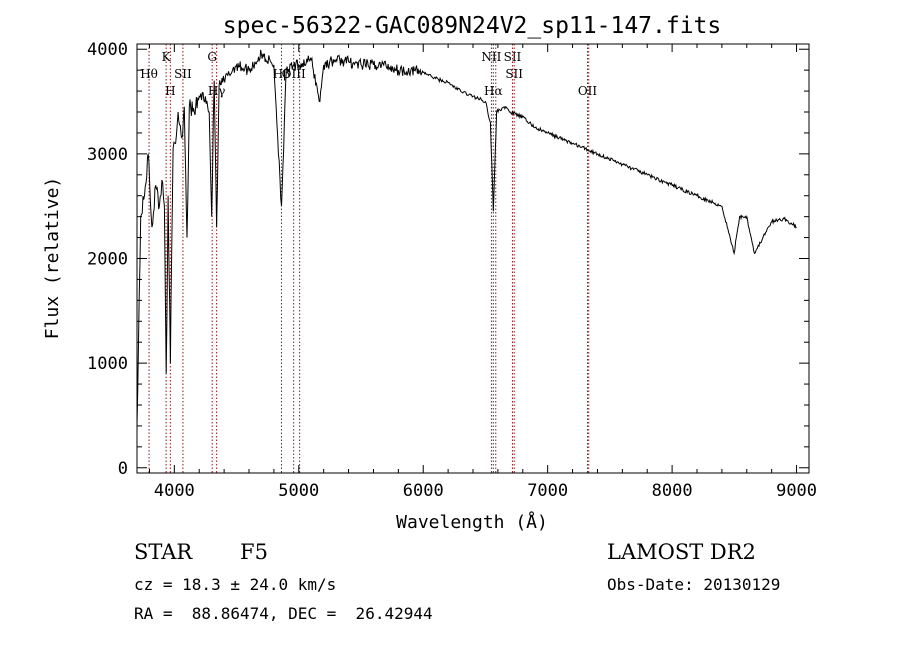 The width and height of the screenshot is (900, 649). What do you see at coordinates (170, 91) in the screenshot?
I see `marker-label-h: H` at bounding box center [170, 91].